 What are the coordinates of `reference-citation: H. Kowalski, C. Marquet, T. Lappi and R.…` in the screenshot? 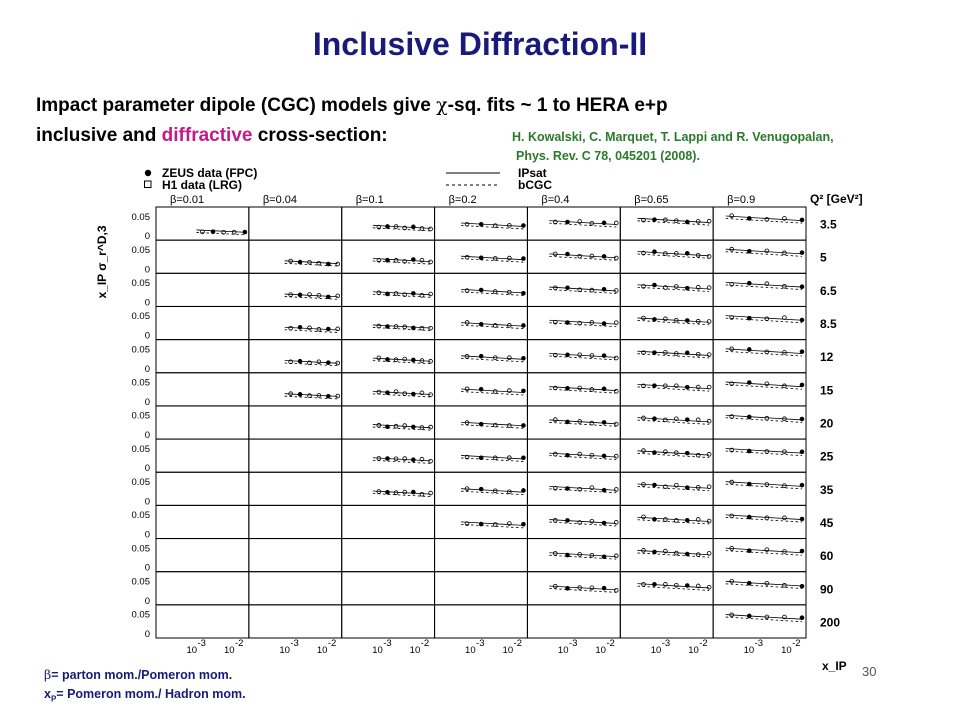 It's located at (673, 147).